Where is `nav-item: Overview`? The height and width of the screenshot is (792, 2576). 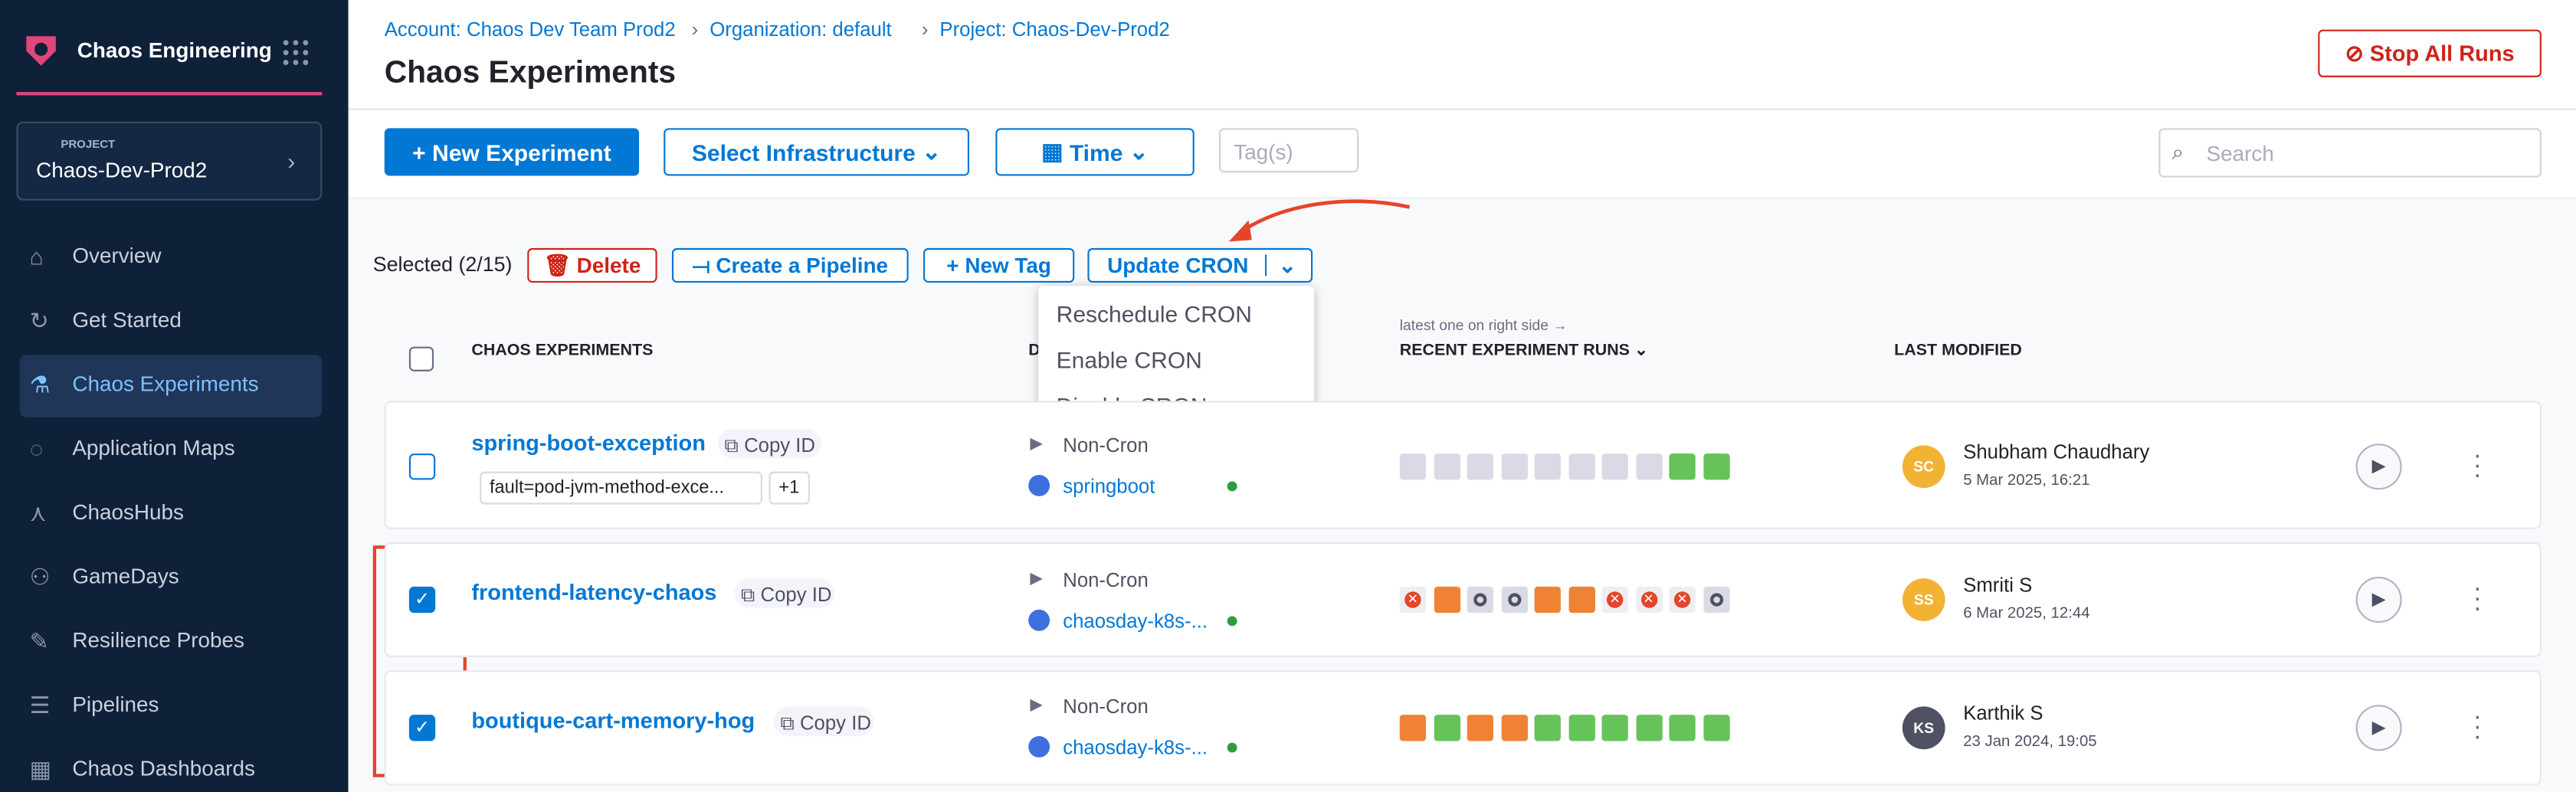 nav-item: Overview is located at coordinates (117, 255).